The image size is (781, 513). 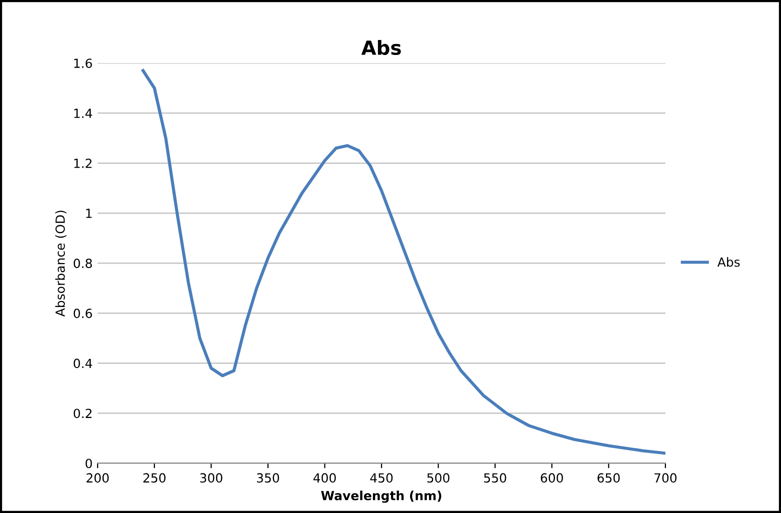 I want to click on x-tick-label: 500, so click(x=438, y=478).